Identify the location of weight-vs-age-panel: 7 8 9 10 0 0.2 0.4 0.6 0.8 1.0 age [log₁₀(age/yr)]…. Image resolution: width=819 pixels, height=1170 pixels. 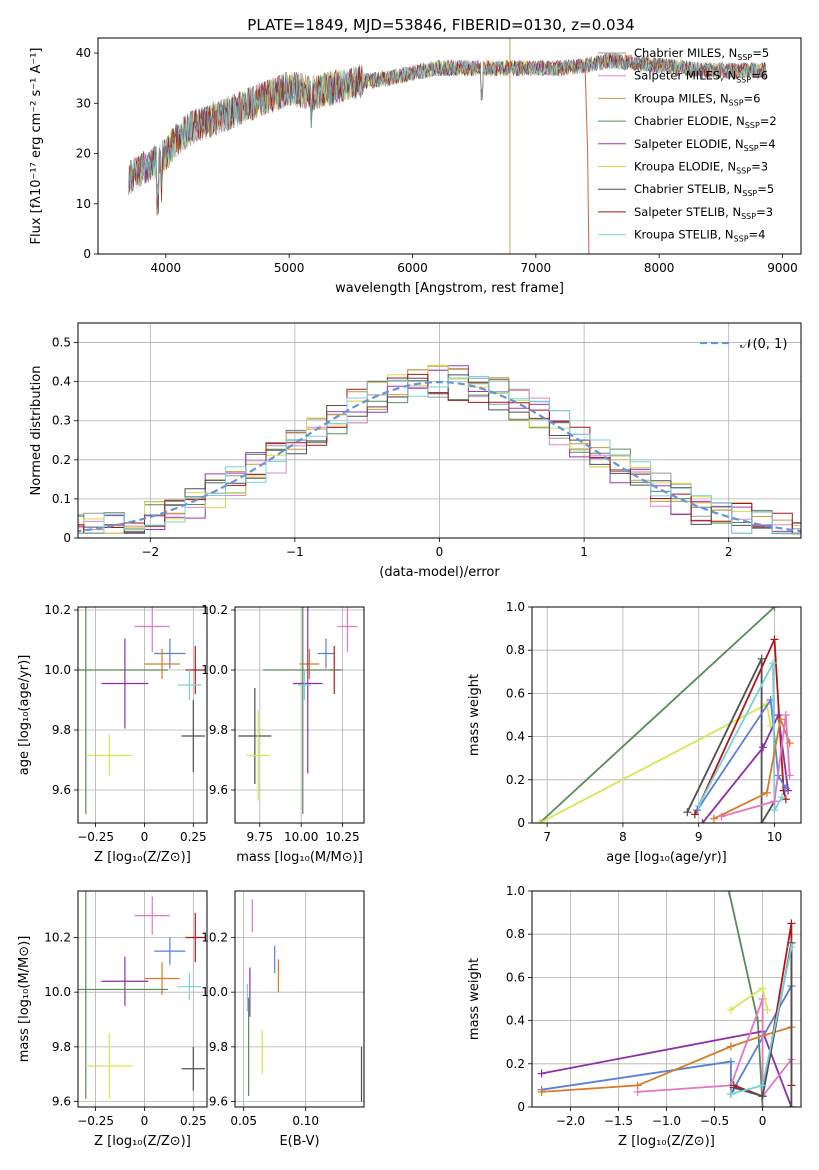
(634, 732).